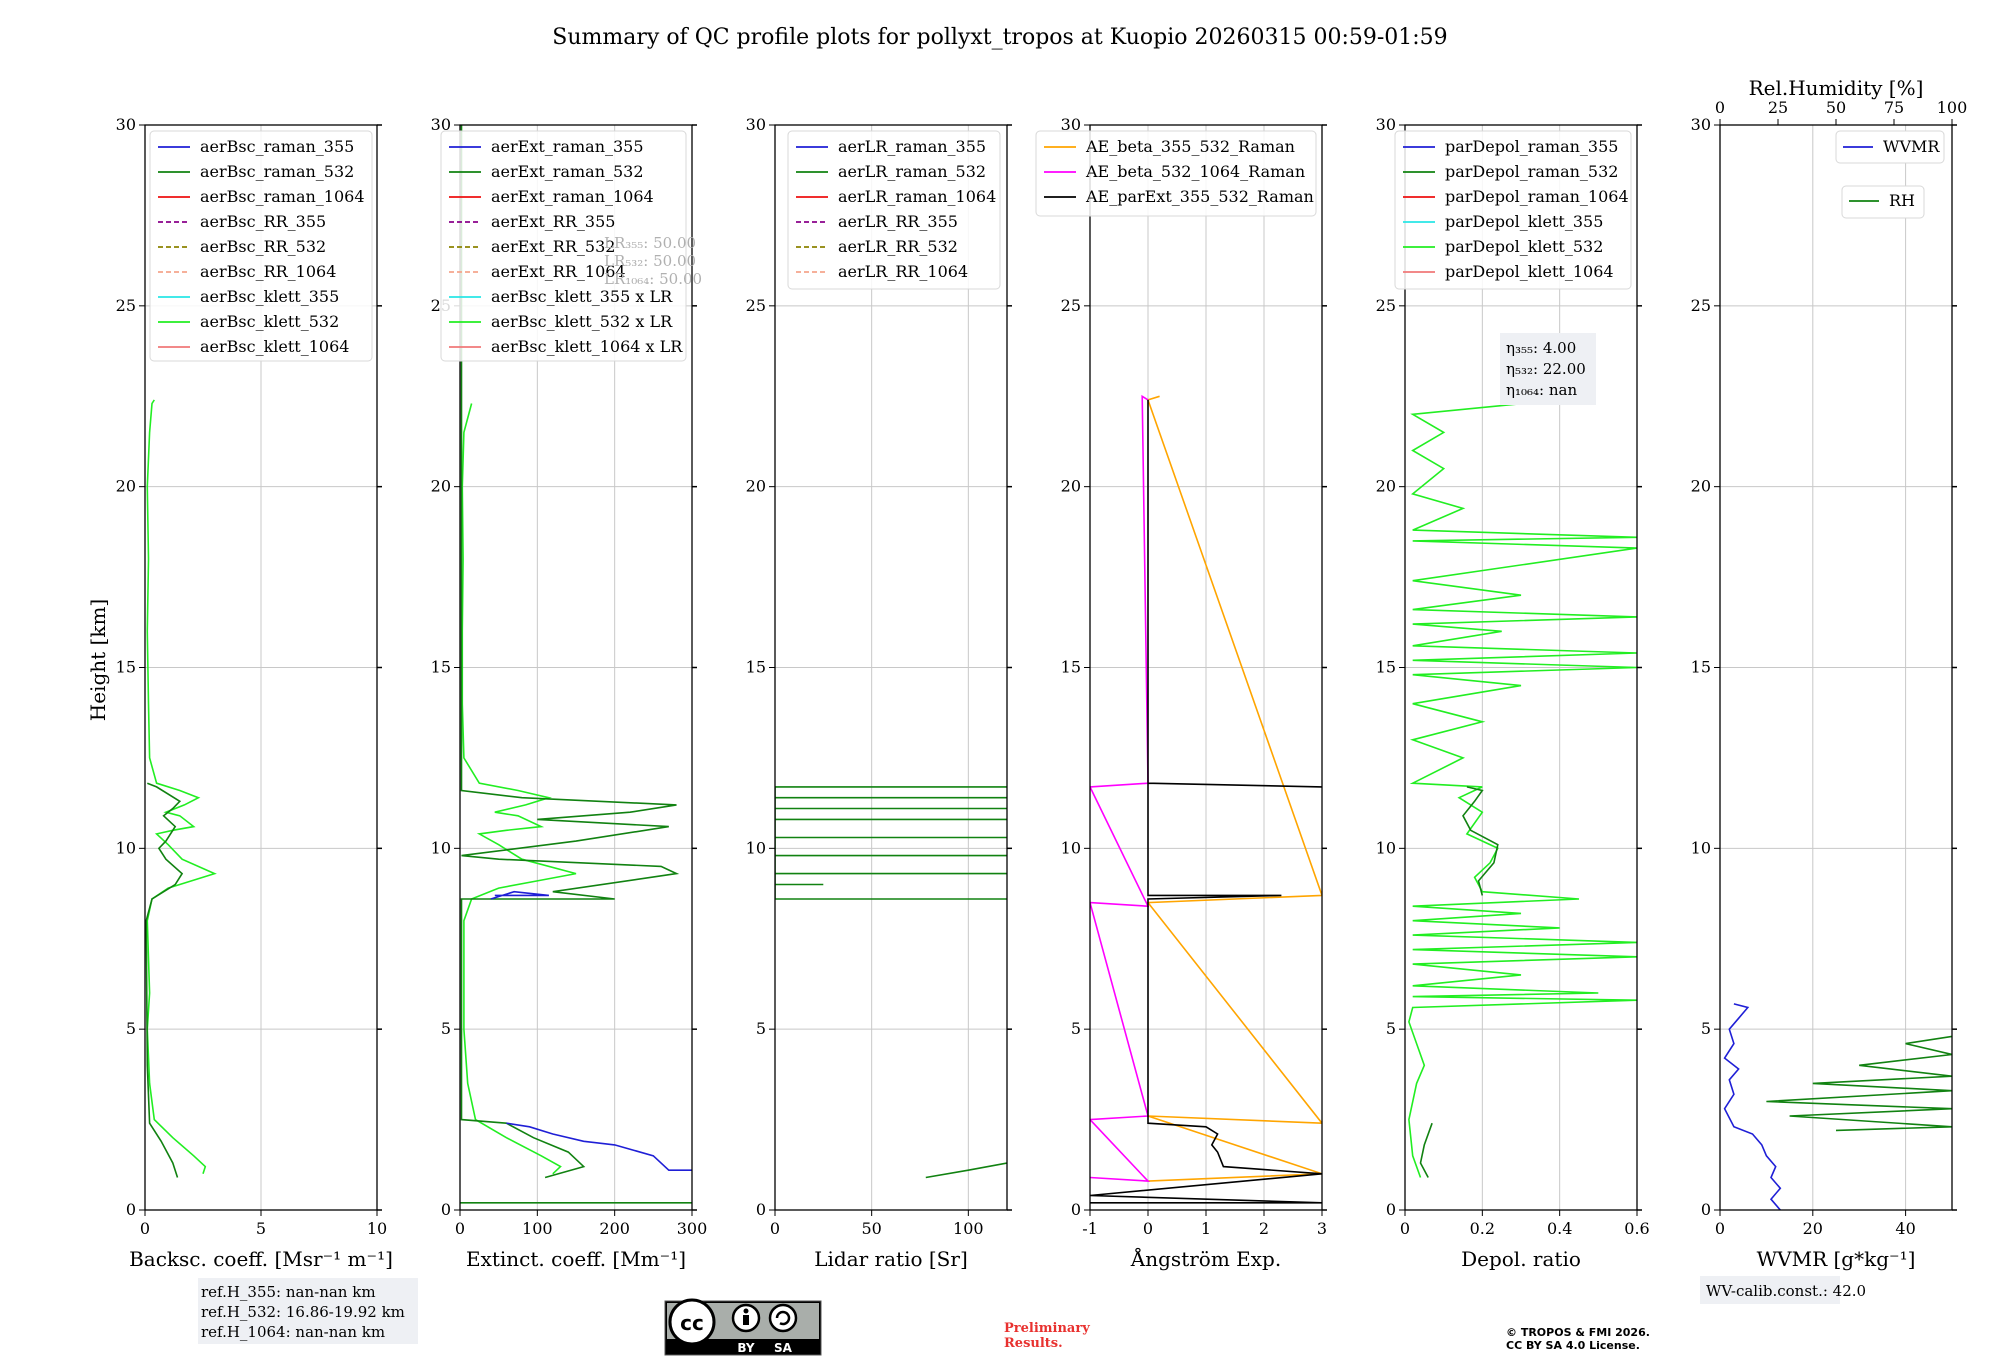  What do you see at coordinates (274, 346) in the screenshot?
I see `legend-label: aerBsc_klett_1064` at bounding box center [274, 346].